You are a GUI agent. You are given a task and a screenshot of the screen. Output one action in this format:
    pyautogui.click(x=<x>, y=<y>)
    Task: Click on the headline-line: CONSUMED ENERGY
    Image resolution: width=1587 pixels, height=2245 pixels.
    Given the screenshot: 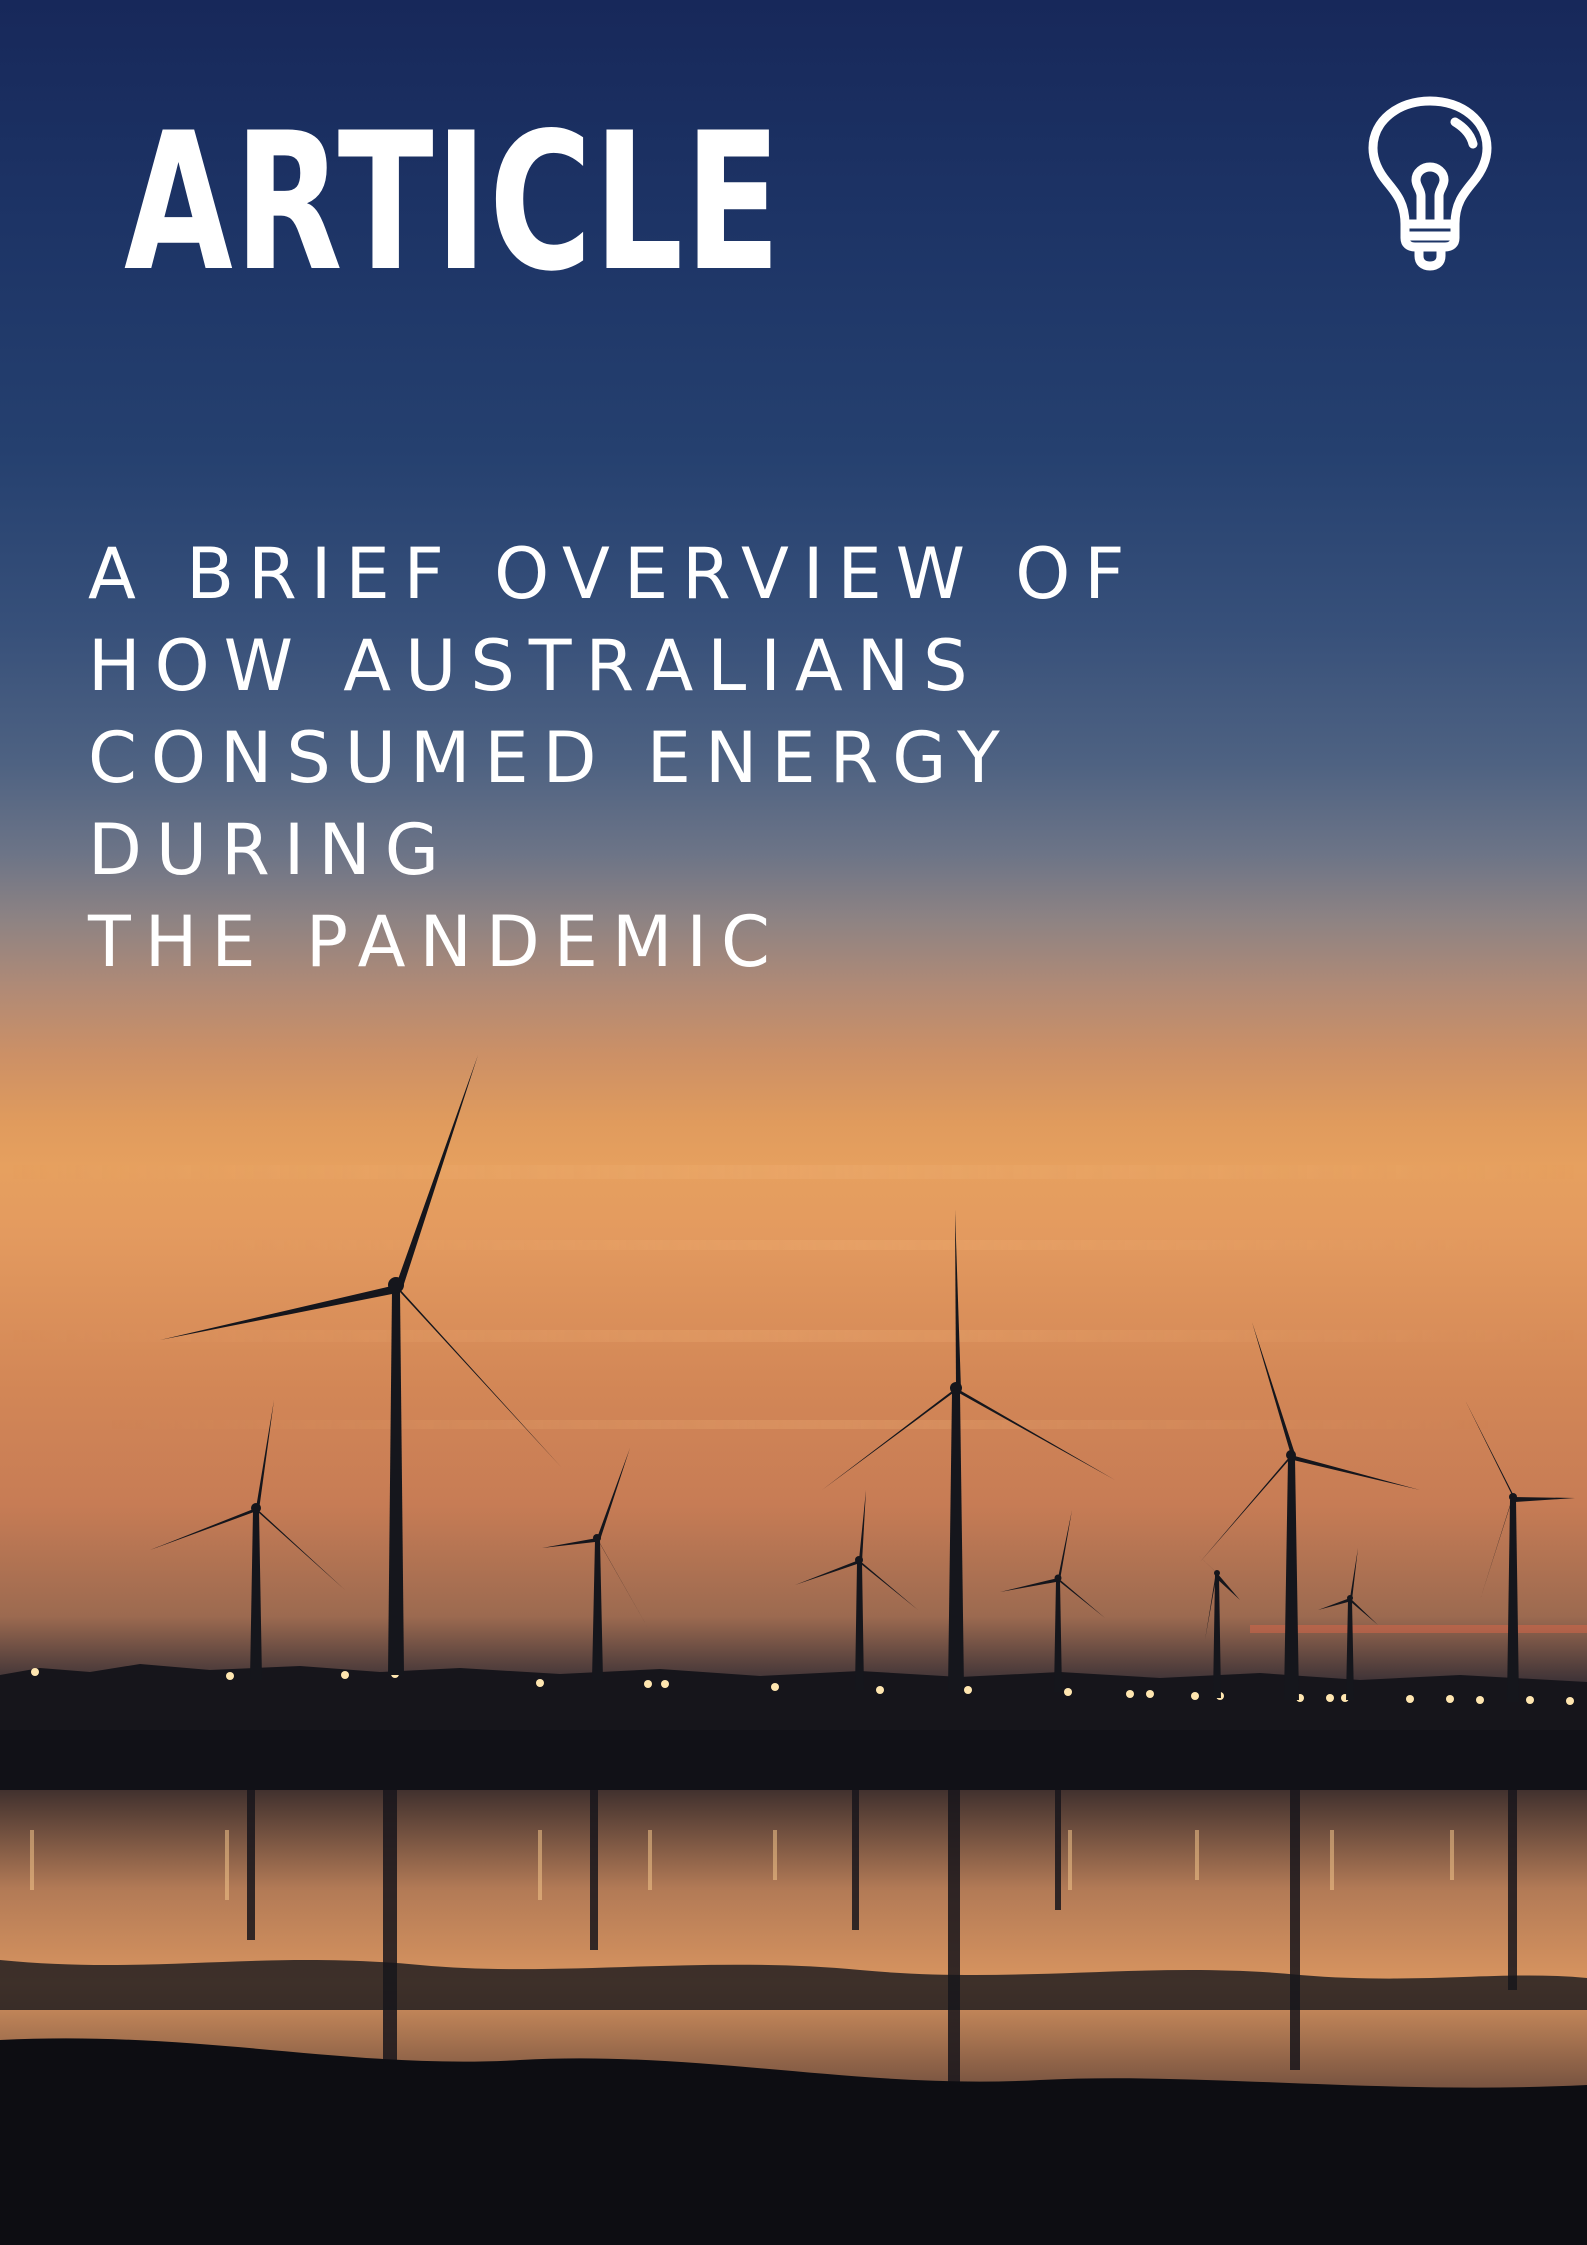 What is the action you would take?
    pyautogui.click(x=551, y=758)
    